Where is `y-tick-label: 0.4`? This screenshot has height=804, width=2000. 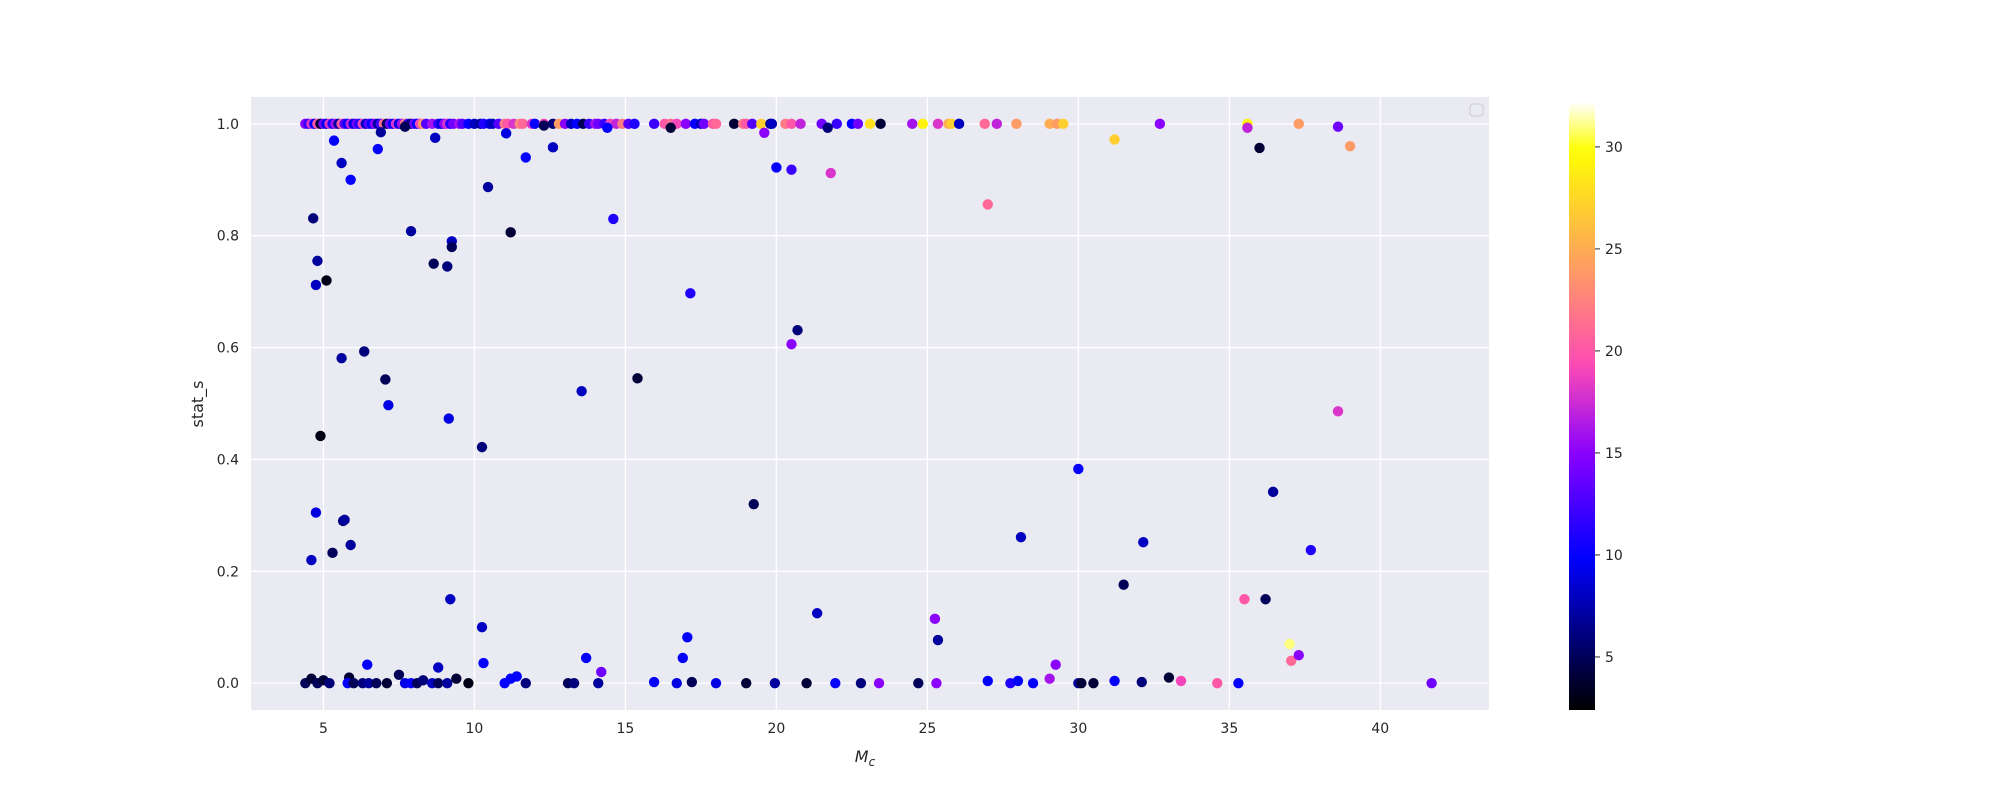 y-tick-label: 0.4 is located at coordinates (228, 460).